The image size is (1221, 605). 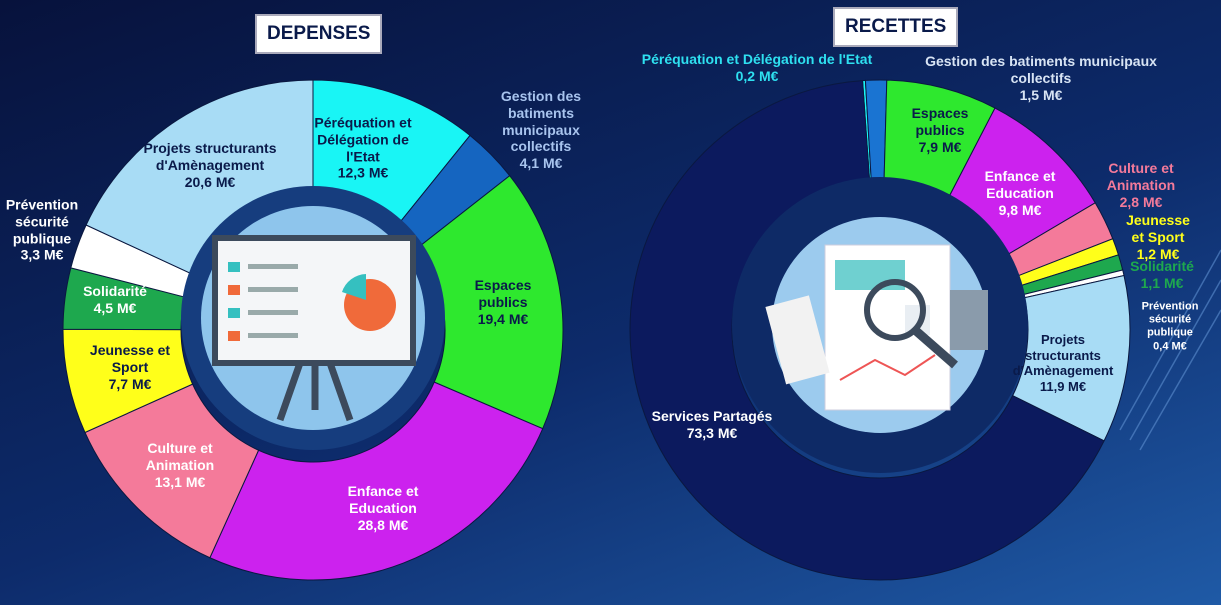 I want to click on segment-label: Solidarité 1,1 M€, so click(x=1162, y=275).